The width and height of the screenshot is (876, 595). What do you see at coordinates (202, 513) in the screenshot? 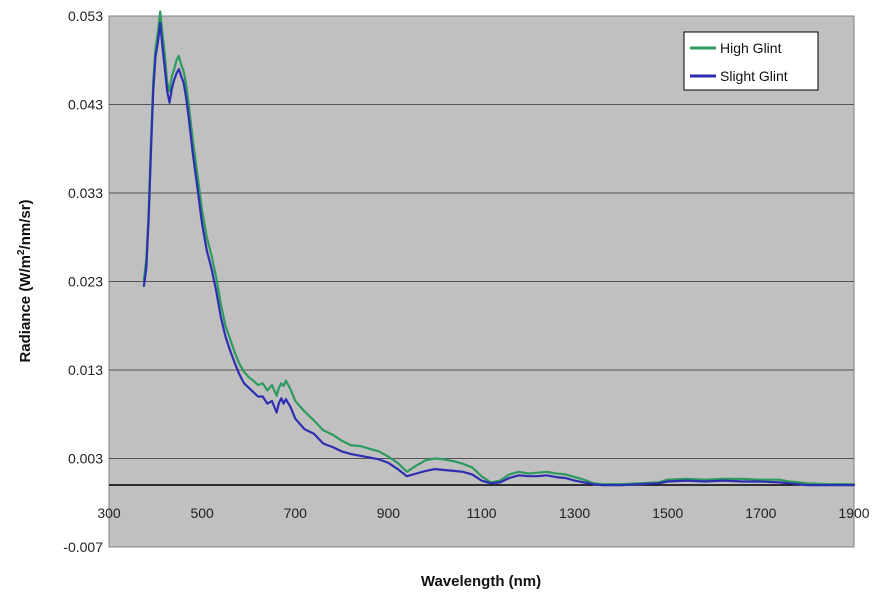
I see `x-tick-label: 500` at bounding box center [202, 513].